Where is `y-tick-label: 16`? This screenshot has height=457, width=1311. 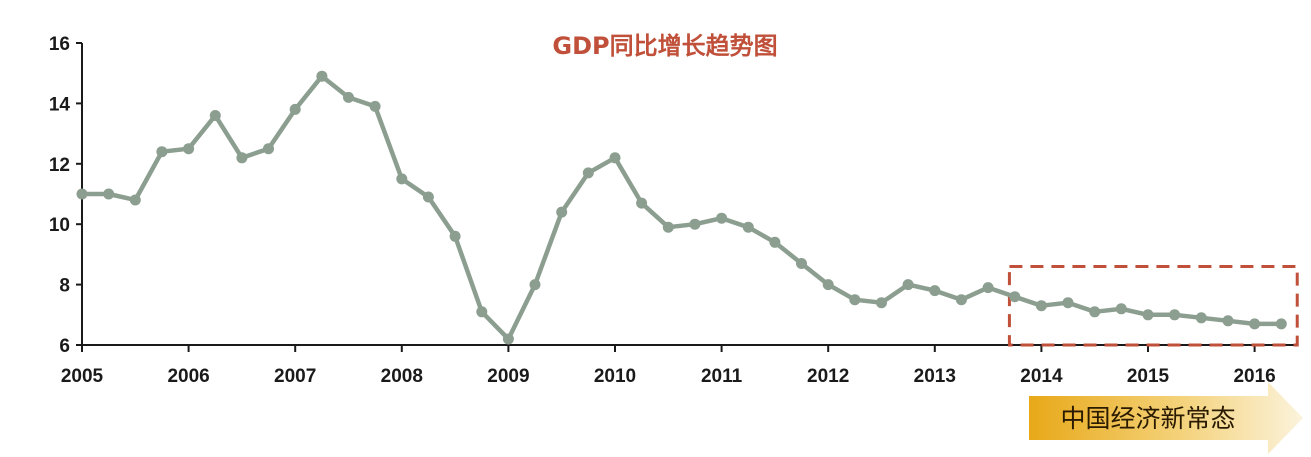
y-tick-label: 16 is located at coordinates (59, 44).